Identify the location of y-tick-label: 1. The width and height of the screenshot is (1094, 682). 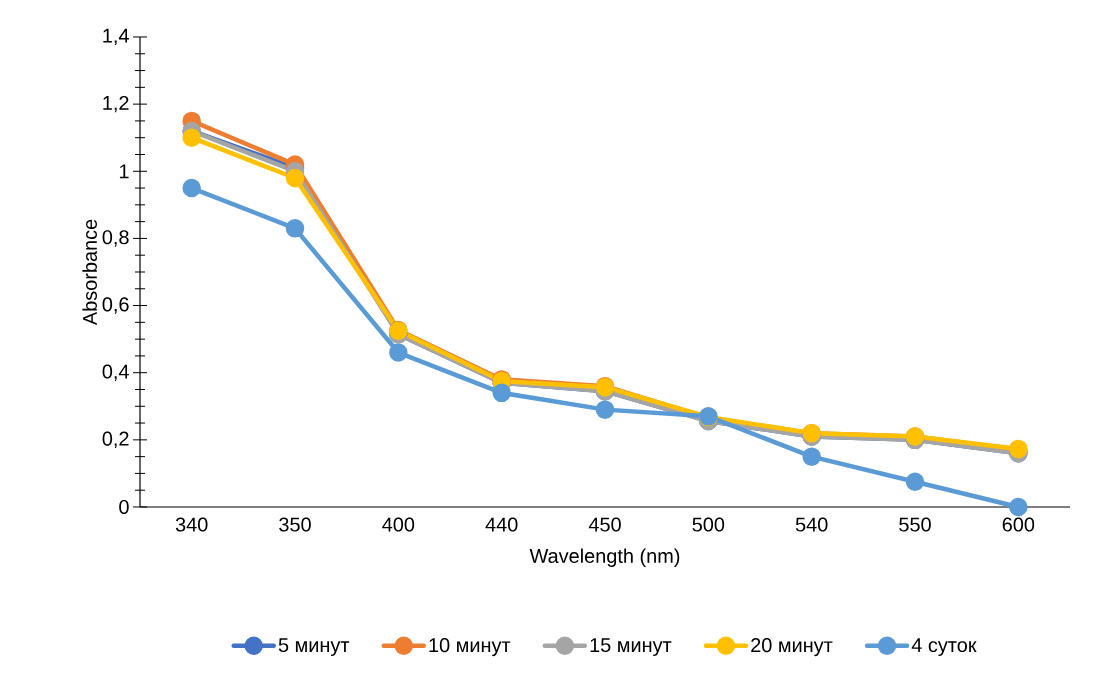
(124, 171).